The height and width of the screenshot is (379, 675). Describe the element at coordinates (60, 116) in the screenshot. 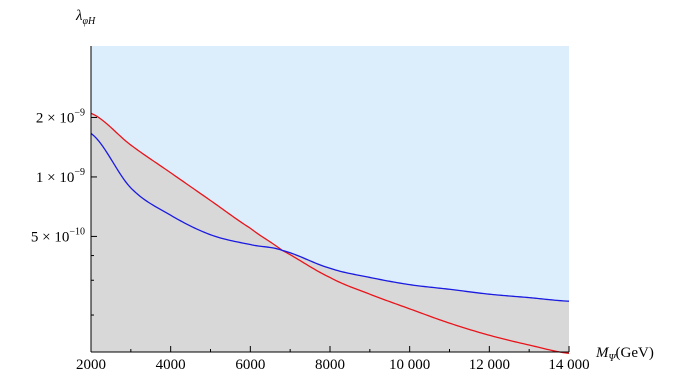

I see `y-tick-label: 2 × 10⁻⁹` at that location.